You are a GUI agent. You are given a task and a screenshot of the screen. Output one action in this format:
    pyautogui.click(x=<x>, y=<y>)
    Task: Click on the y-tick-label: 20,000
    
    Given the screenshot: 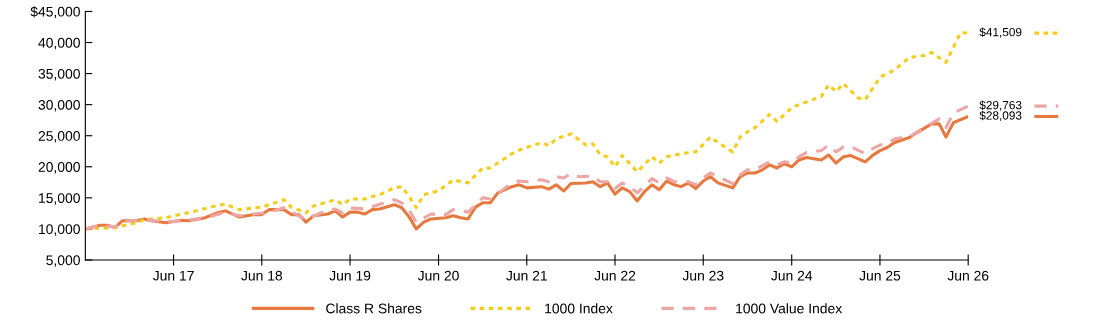 What is the action you would take?
    pyautogui.click(x=59, y=168)
    